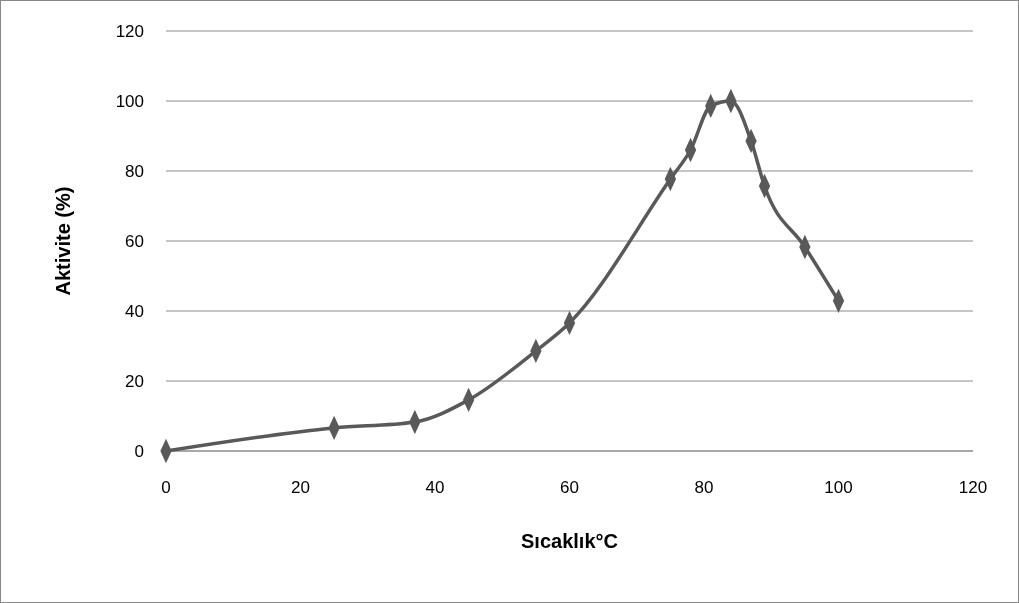 The image size is (1019, 603). I want to click on y-axis-title: Aktivite (%), so click(63, 241).